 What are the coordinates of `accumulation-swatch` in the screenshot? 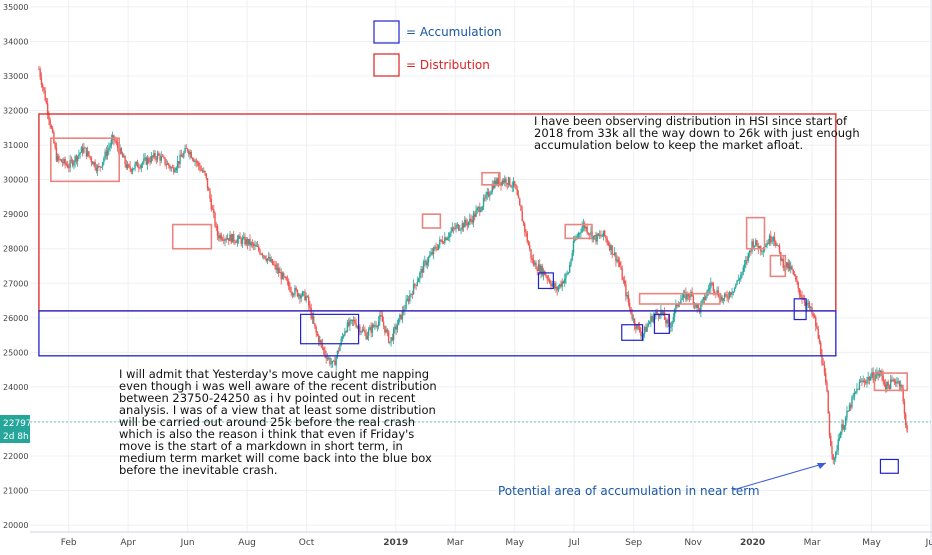 It's located at (386, 32).